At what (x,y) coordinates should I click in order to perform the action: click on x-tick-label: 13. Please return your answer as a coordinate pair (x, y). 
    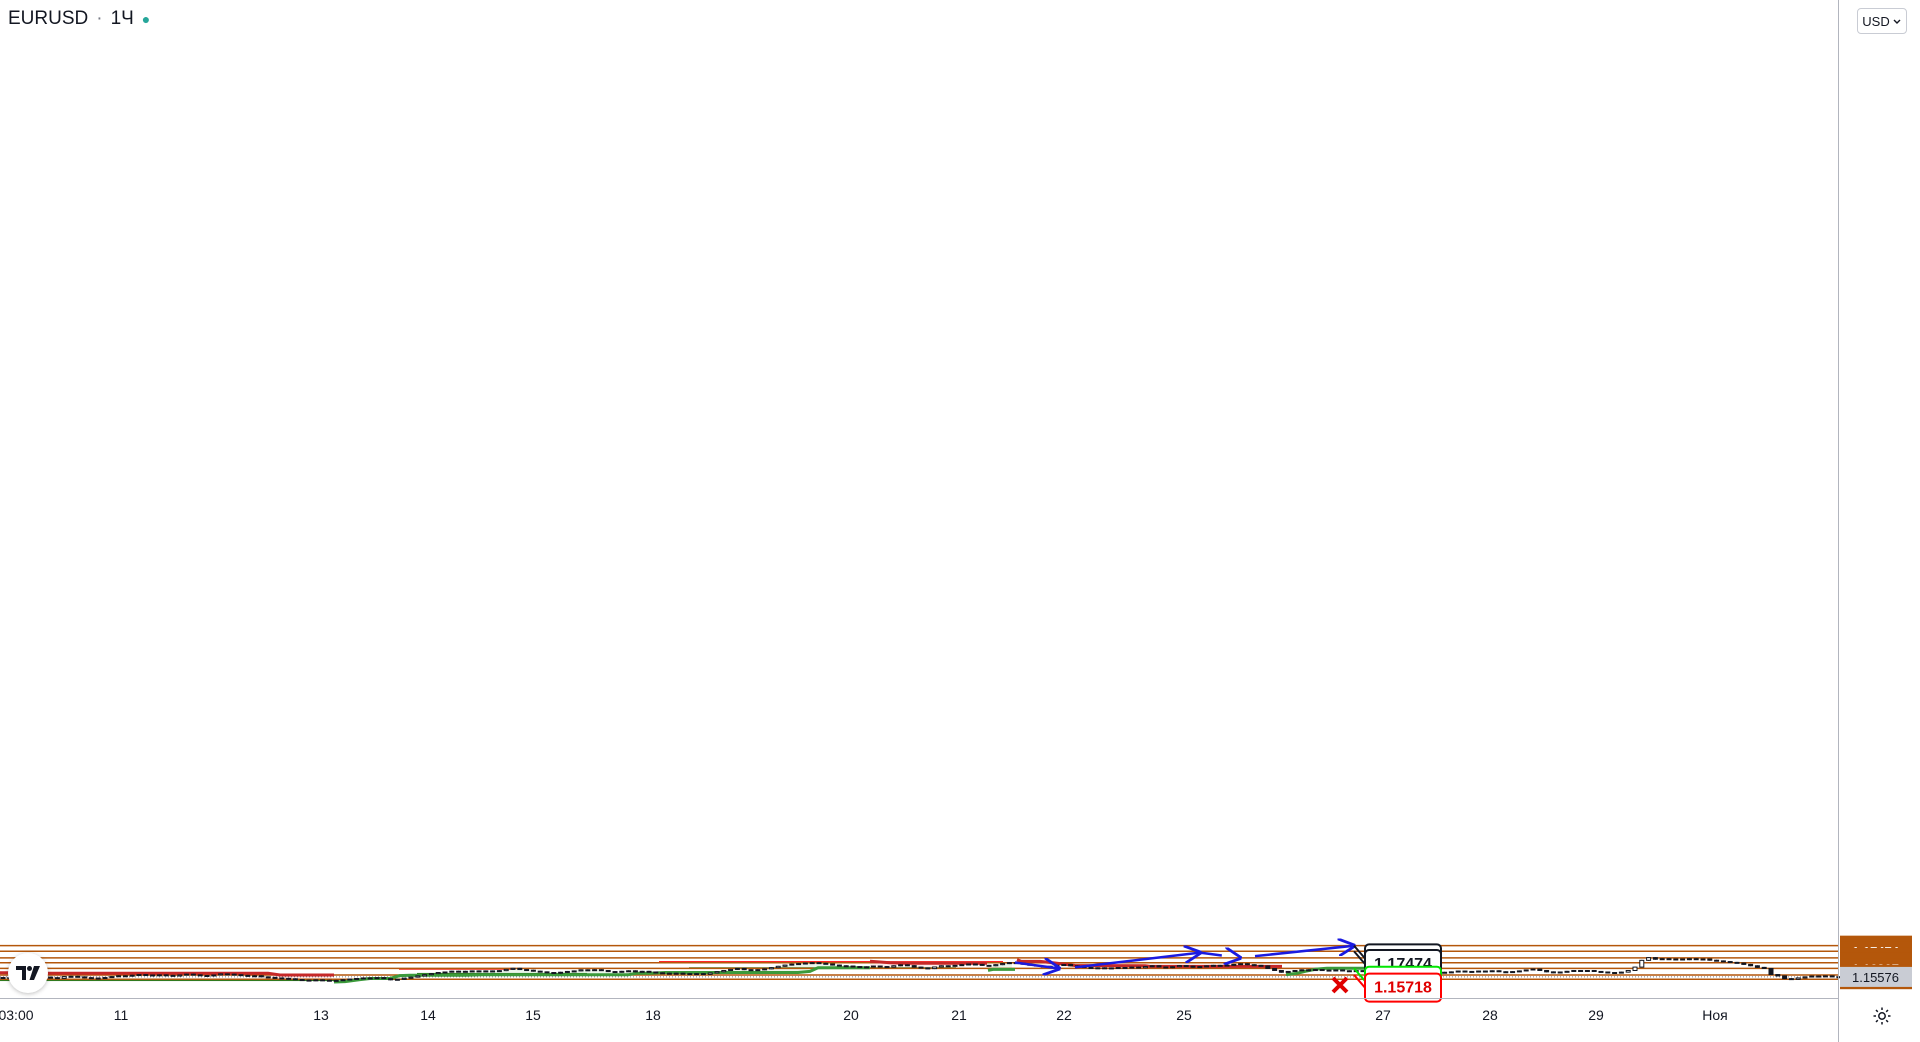
    Looking at the image, I should click on (321, 1015).